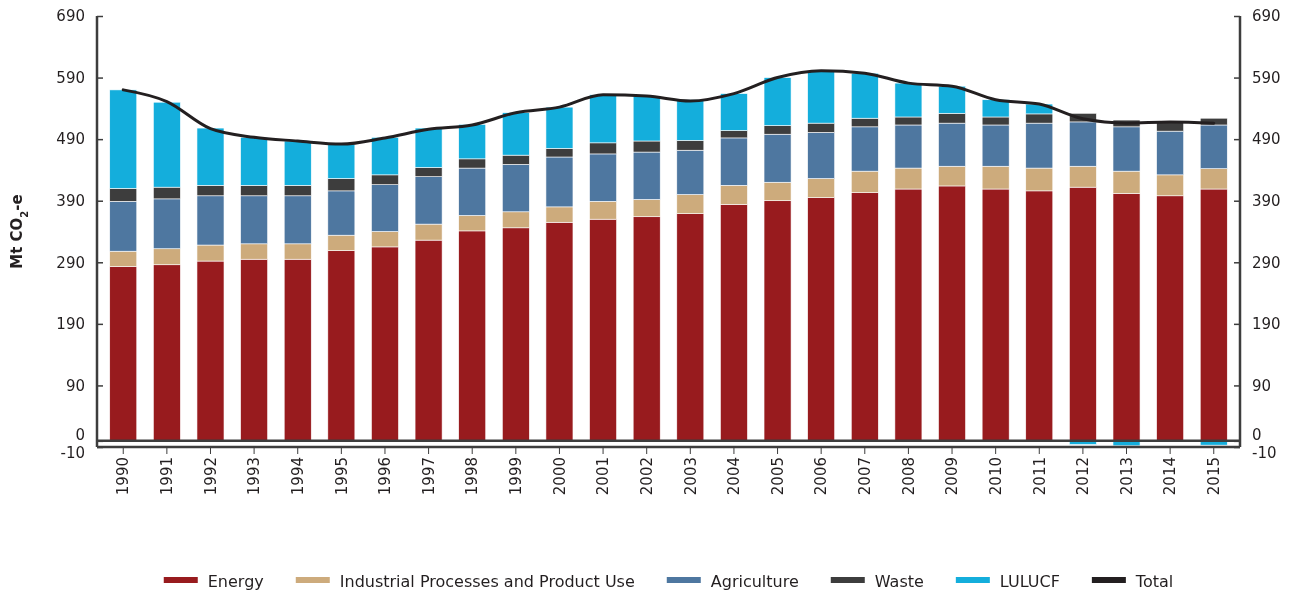 This screenshot has width=1299, height=594. Describe the element at coordinates (70, 324) in the screenshot. I see `y-tick-label: 190` at that location.